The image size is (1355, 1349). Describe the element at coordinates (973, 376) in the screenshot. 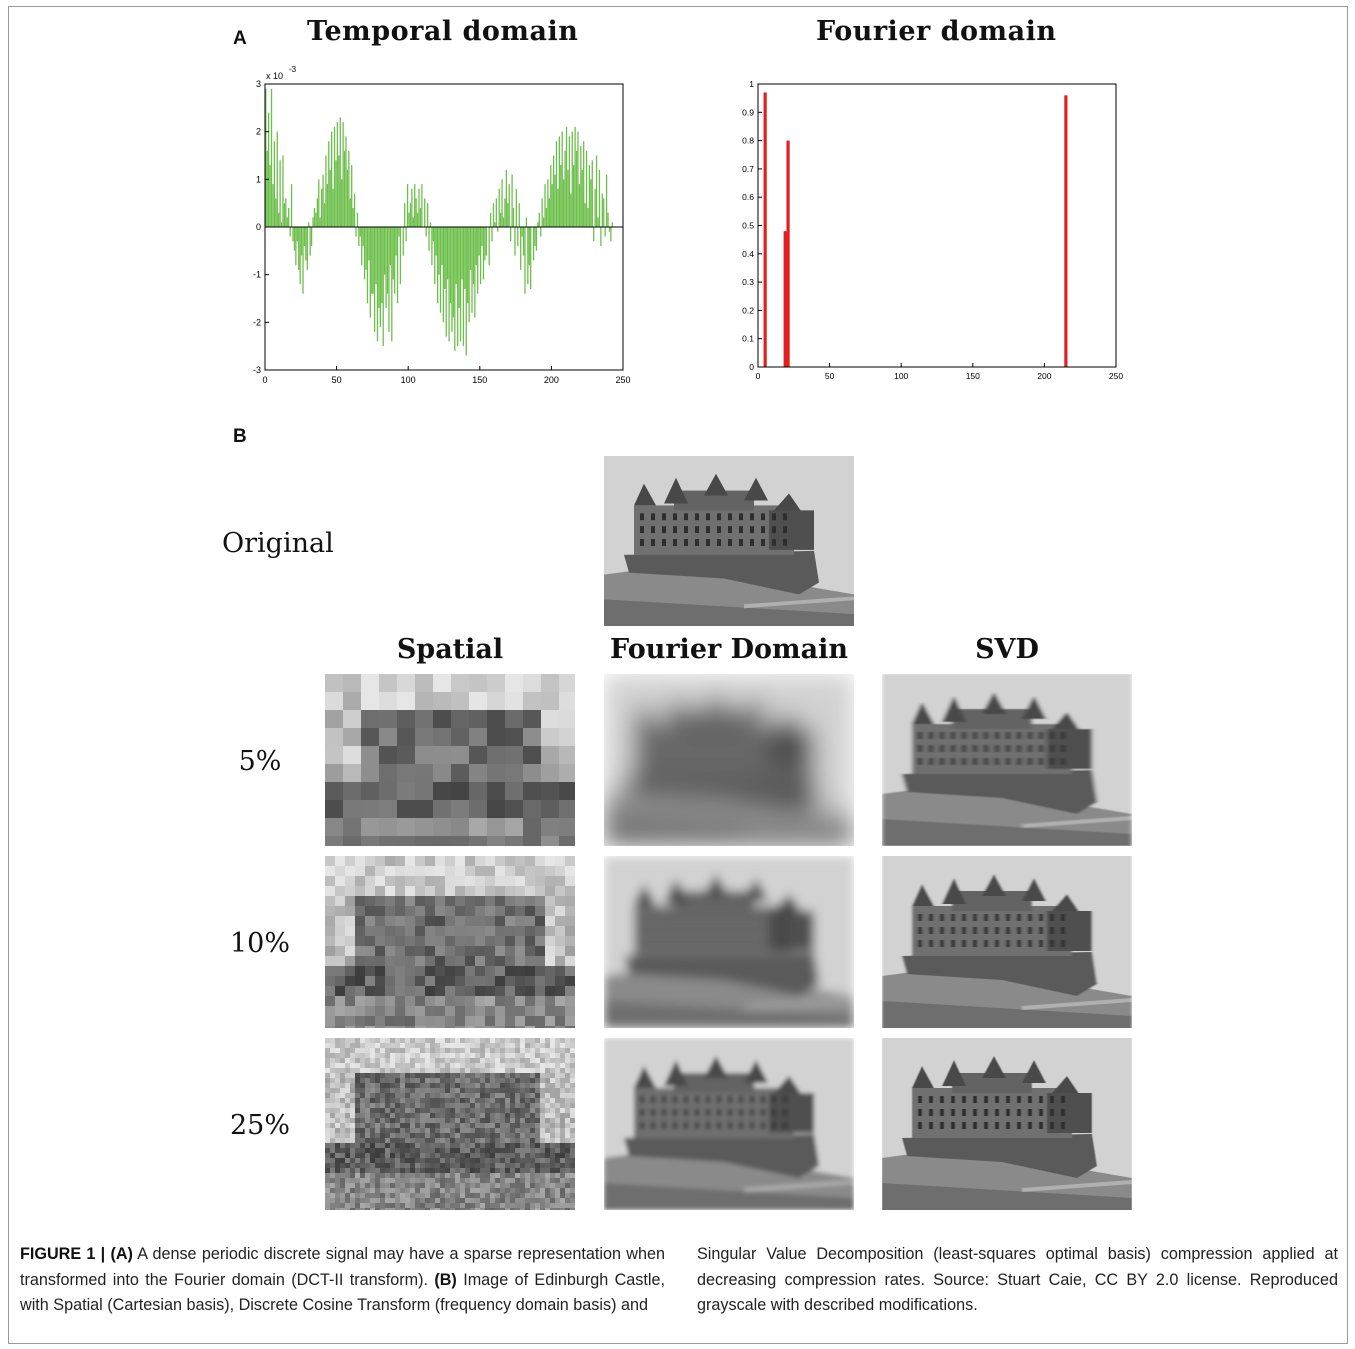

I see `fourier-xtick-label: 150` at that location.